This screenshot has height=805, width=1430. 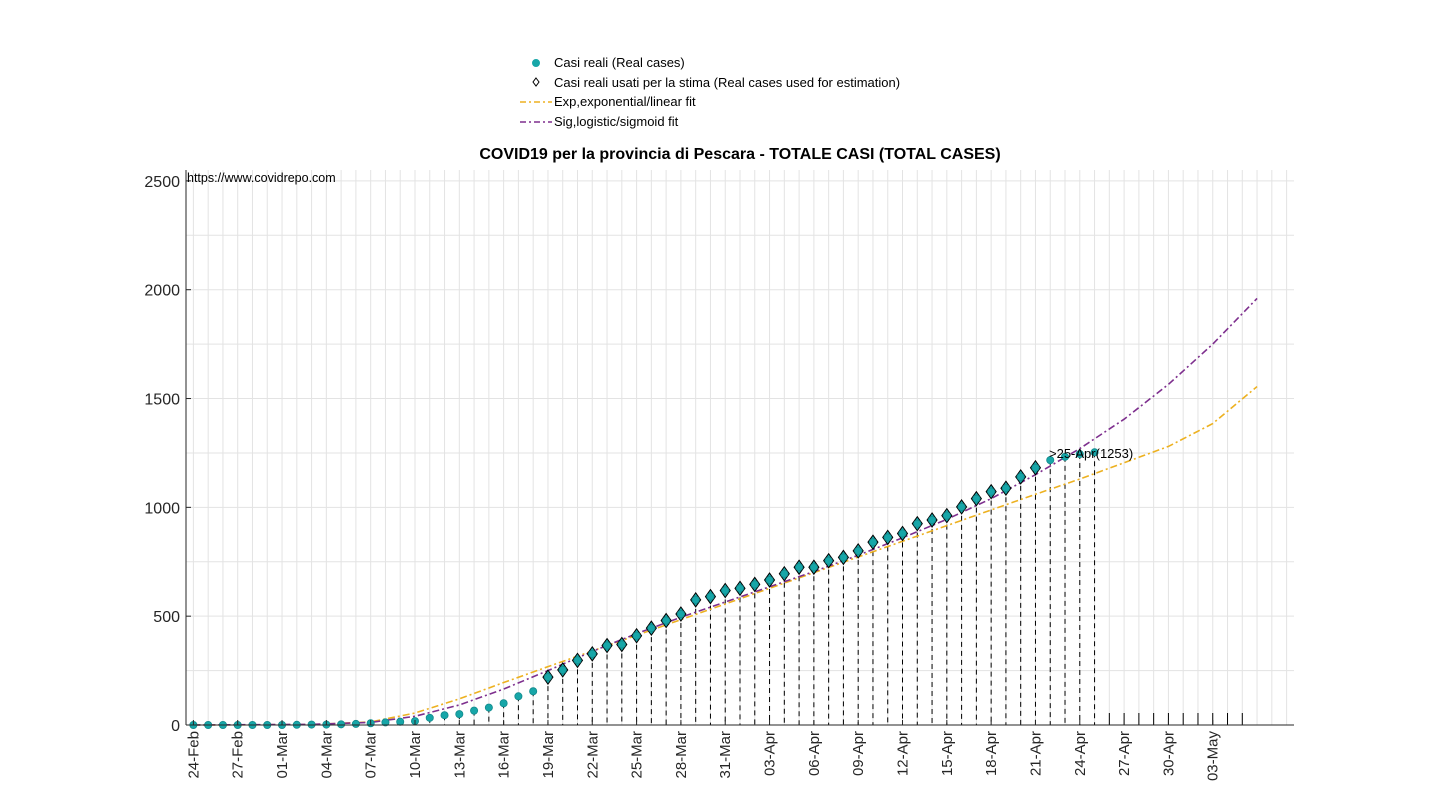 I want to click on x-tick-label: 04-Mar, so click(x=326, y=755).